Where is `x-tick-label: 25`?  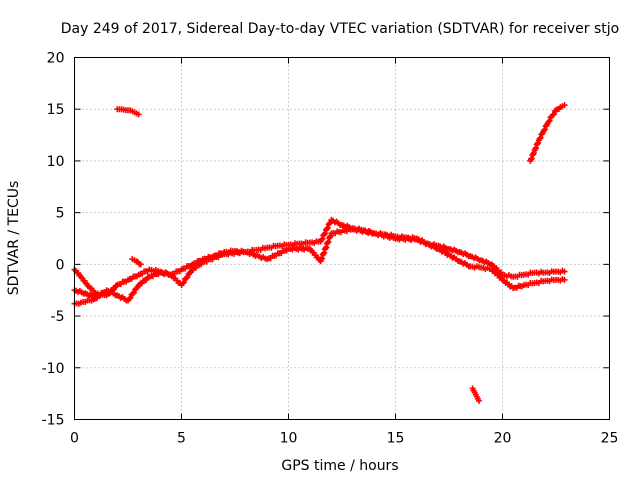
x-tick-label: 25 is located at coordinates (610, 439).